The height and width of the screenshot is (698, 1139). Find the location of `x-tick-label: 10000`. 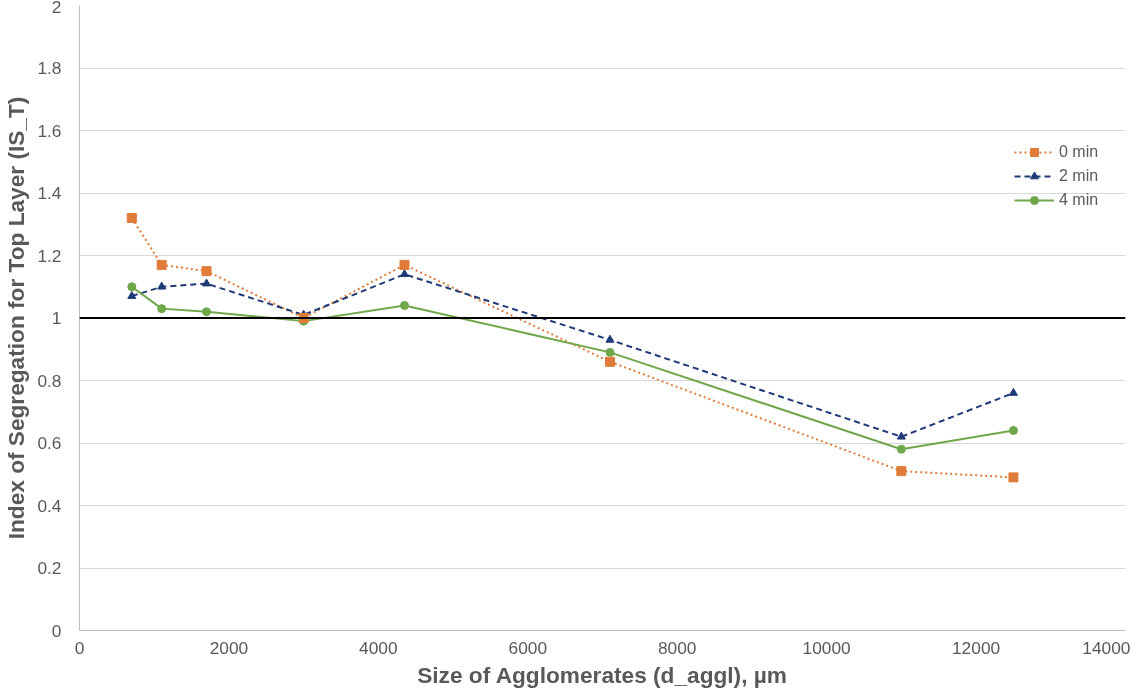

x-tick-label: 10000 is located at coordinates (826, 647).